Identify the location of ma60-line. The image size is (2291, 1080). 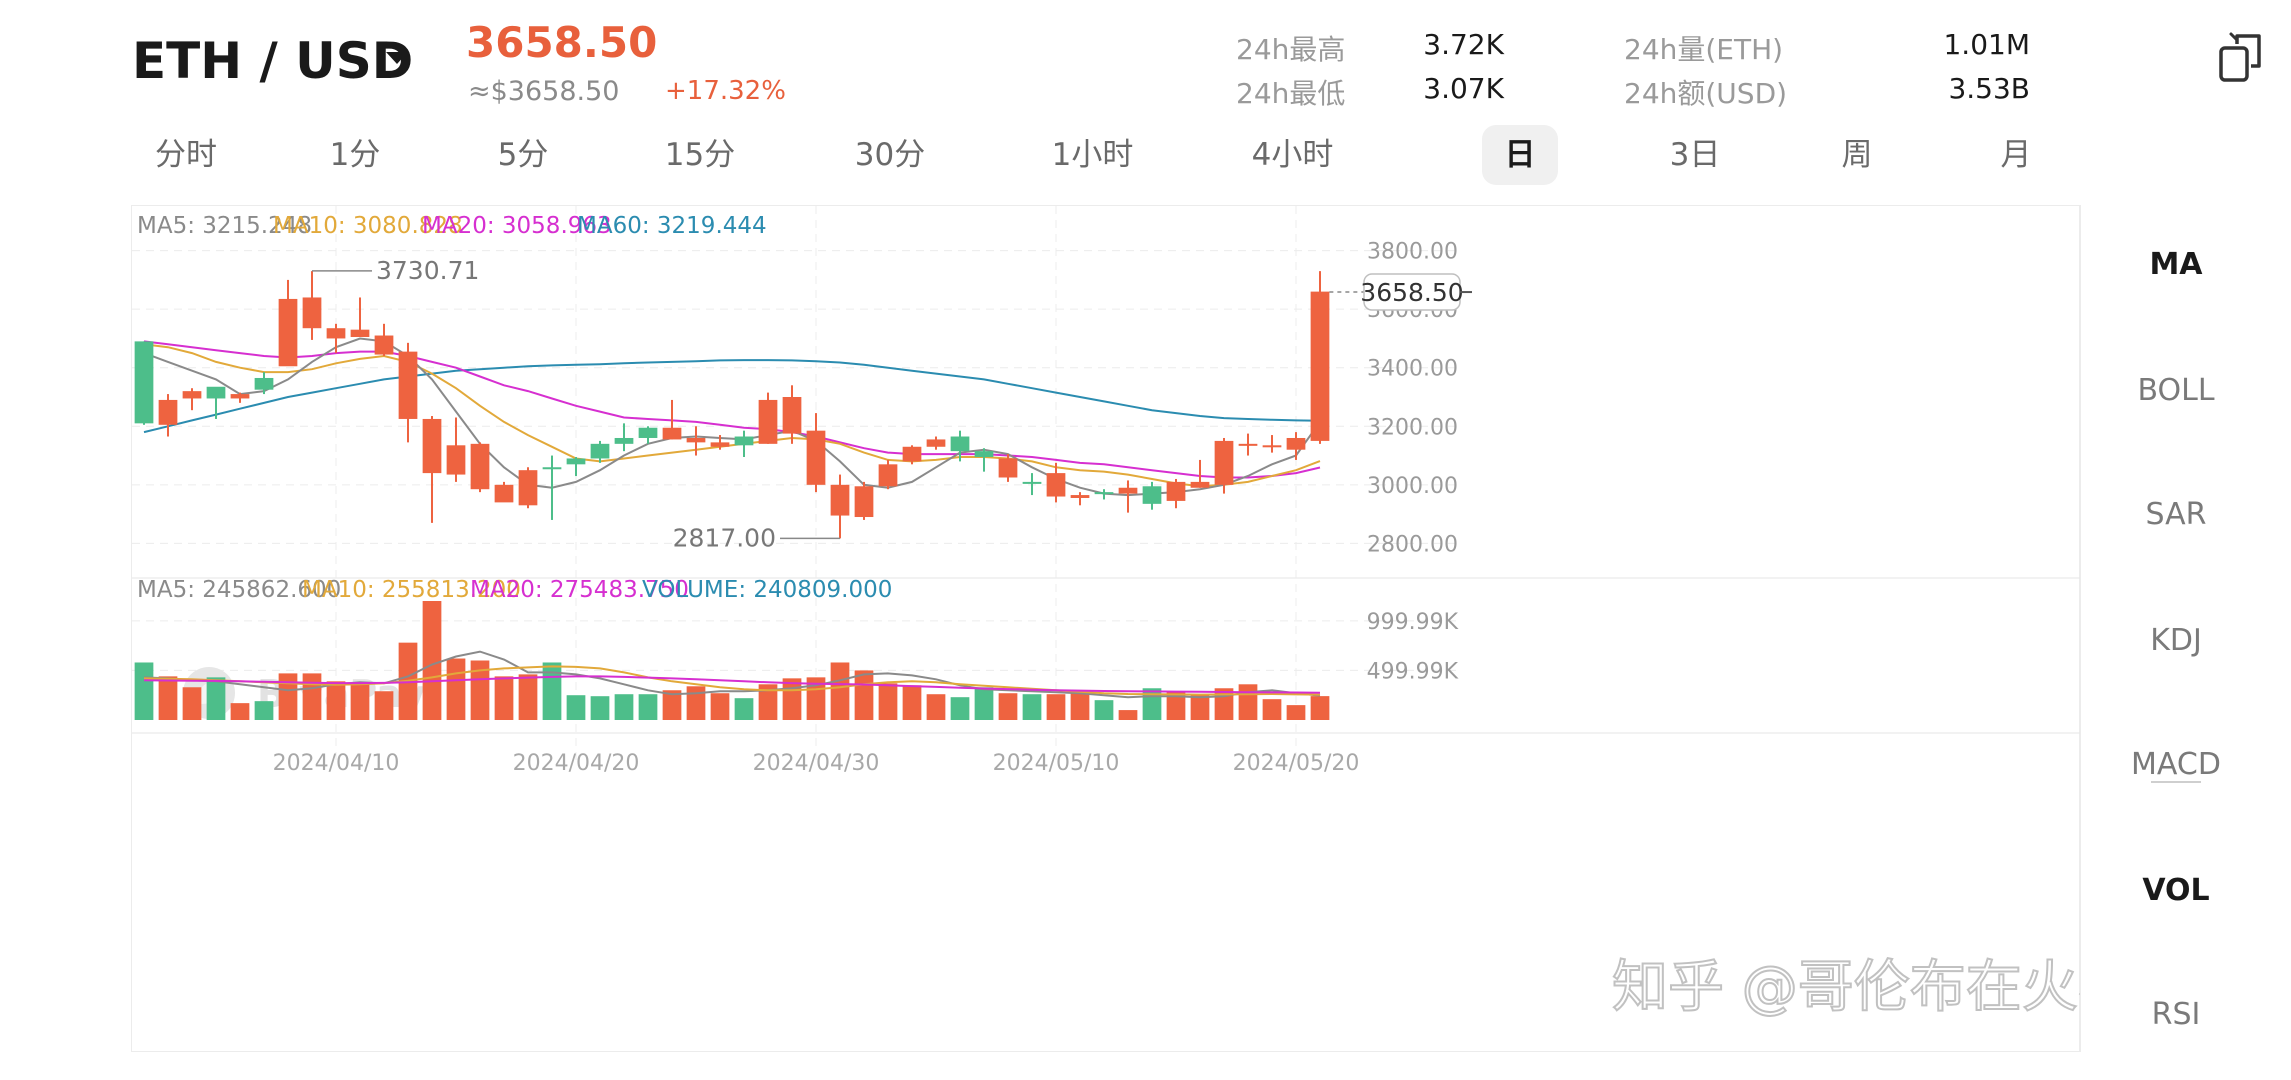
(732, 396).